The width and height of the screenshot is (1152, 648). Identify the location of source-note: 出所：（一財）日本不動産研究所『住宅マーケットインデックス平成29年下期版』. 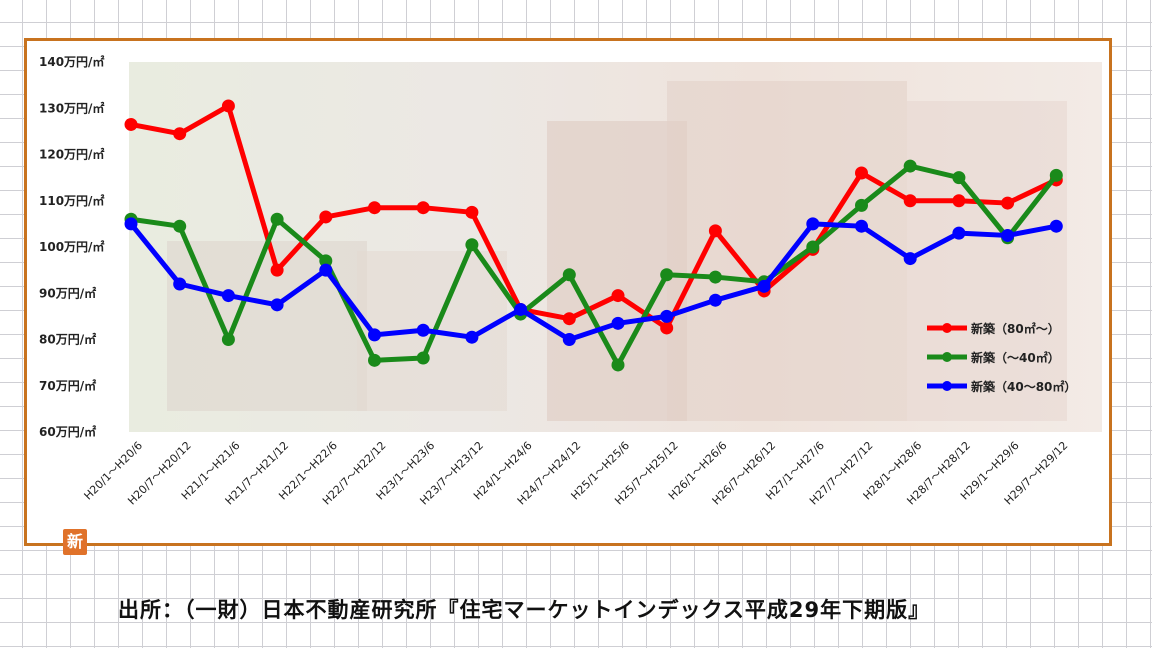
(524, 610).